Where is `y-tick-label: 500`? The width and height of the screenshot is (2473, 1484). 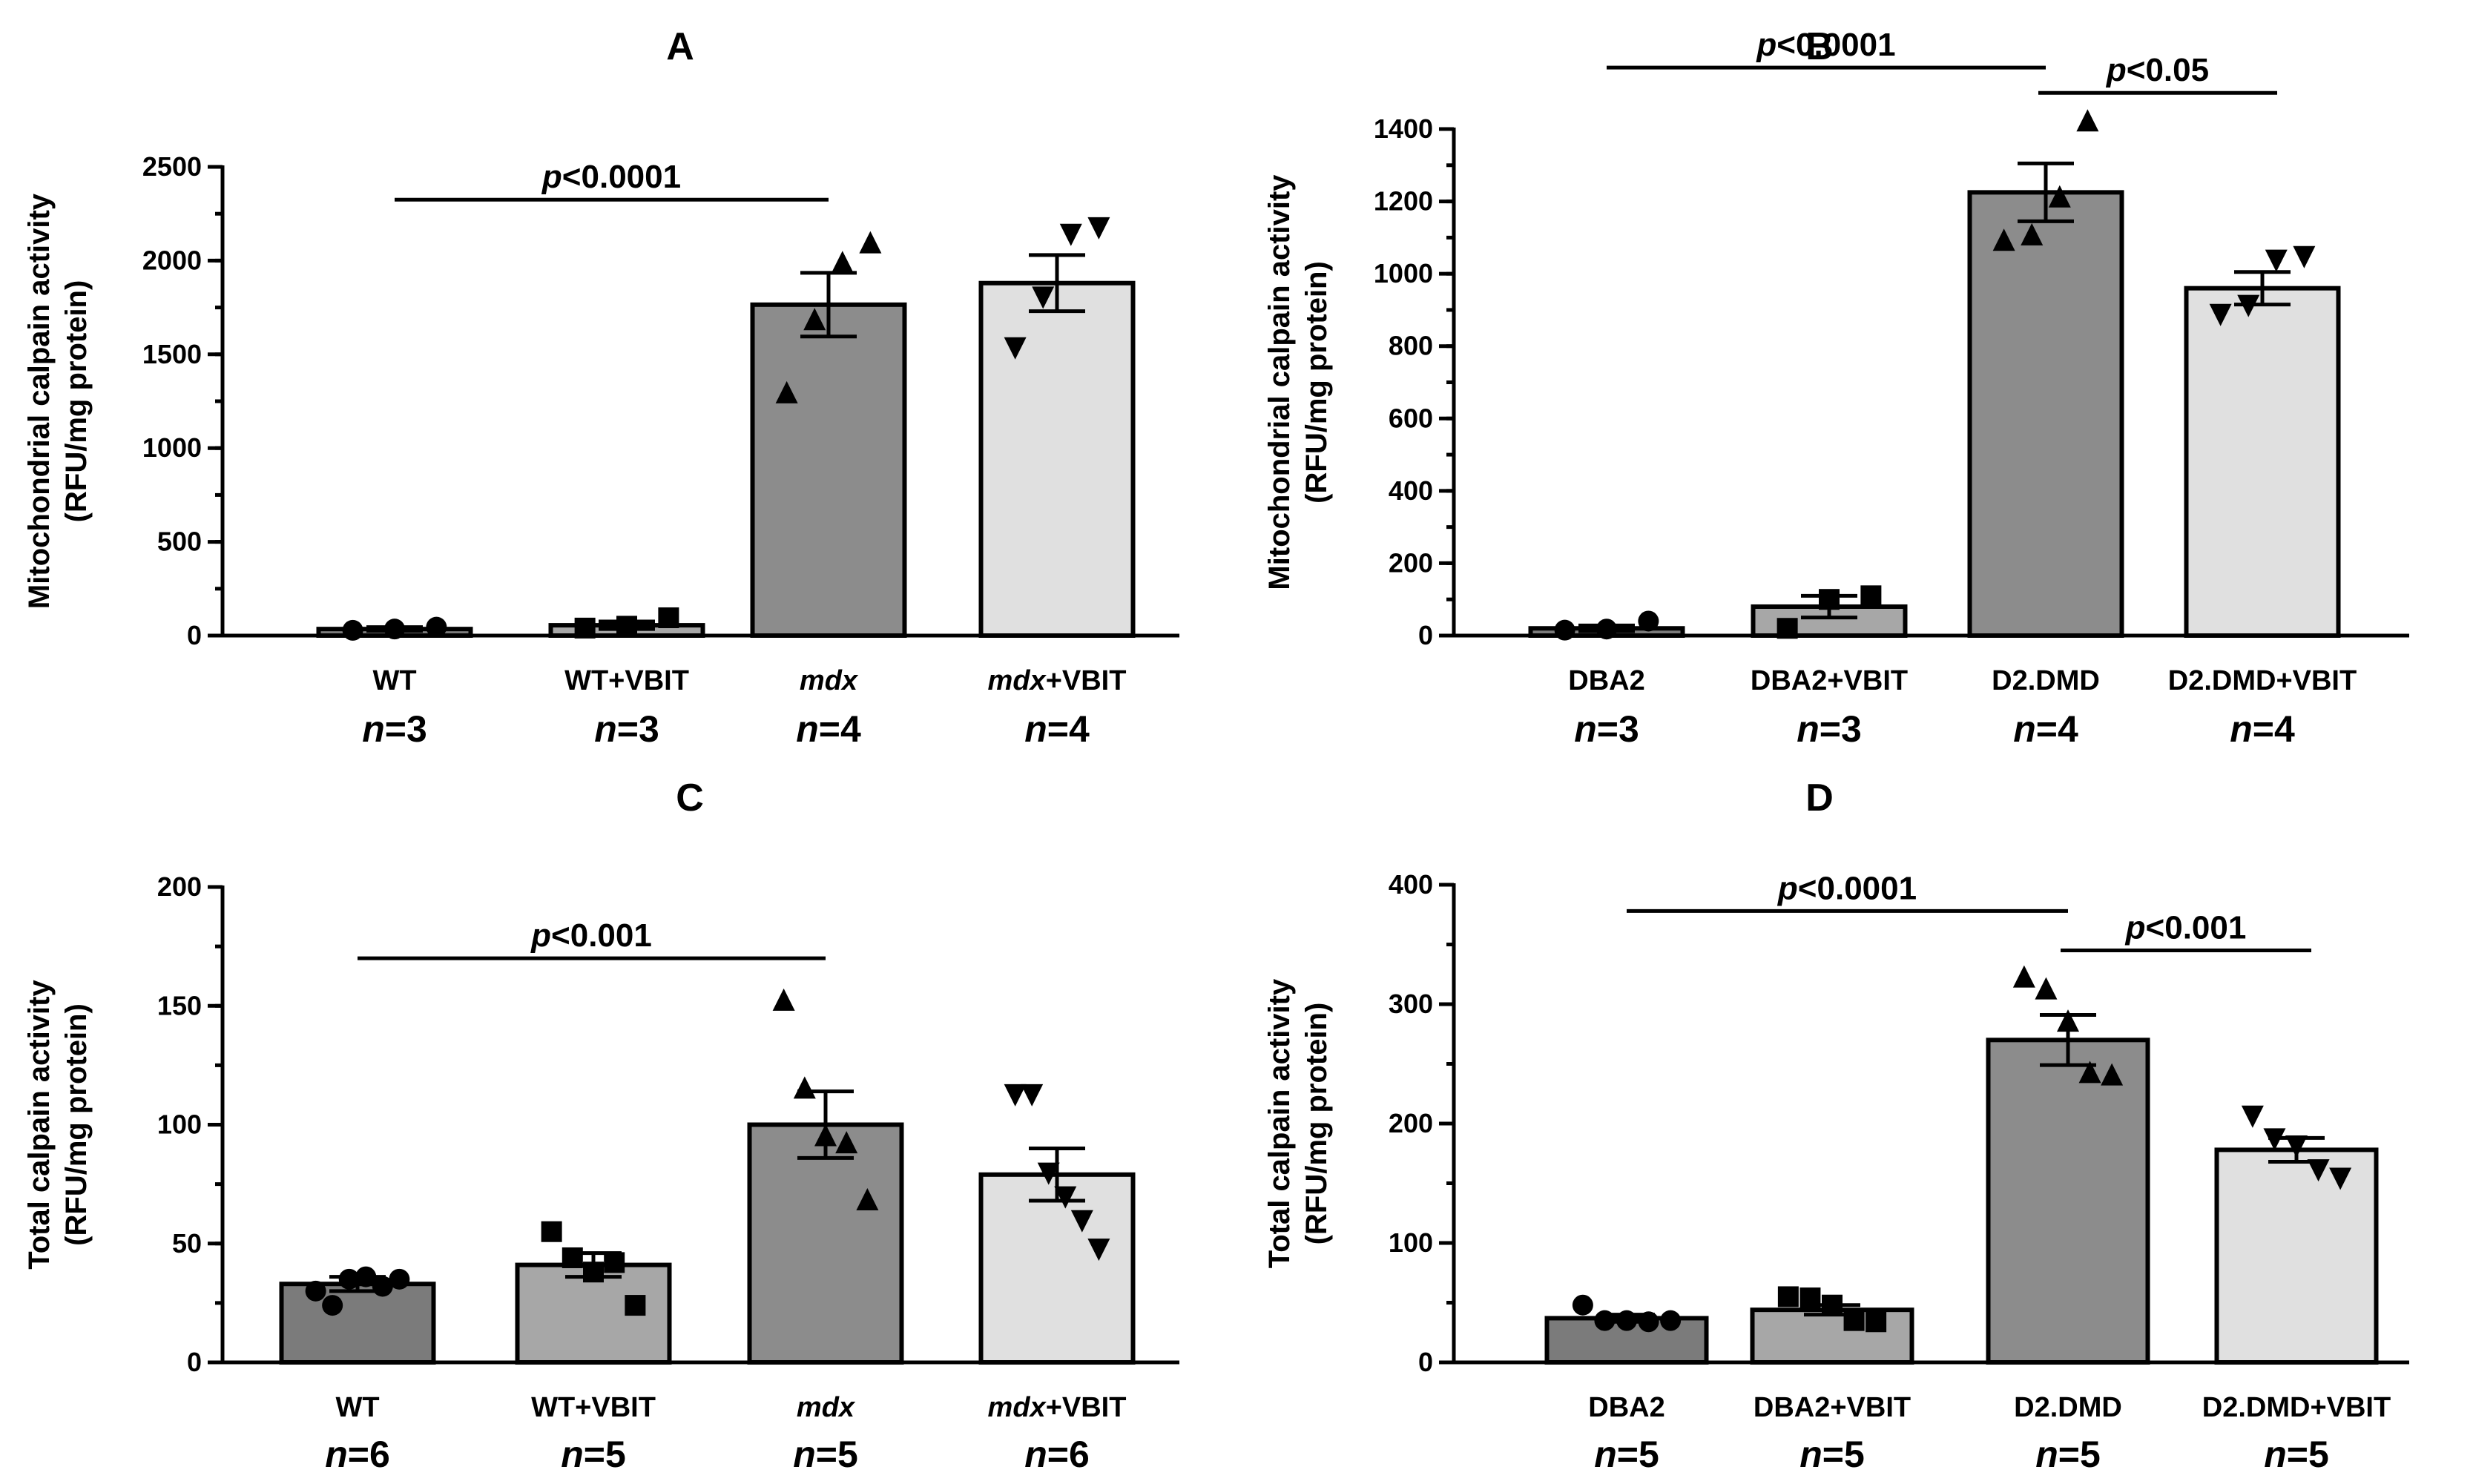 y-tick-label: 500 is located at coordinates (179, 542).